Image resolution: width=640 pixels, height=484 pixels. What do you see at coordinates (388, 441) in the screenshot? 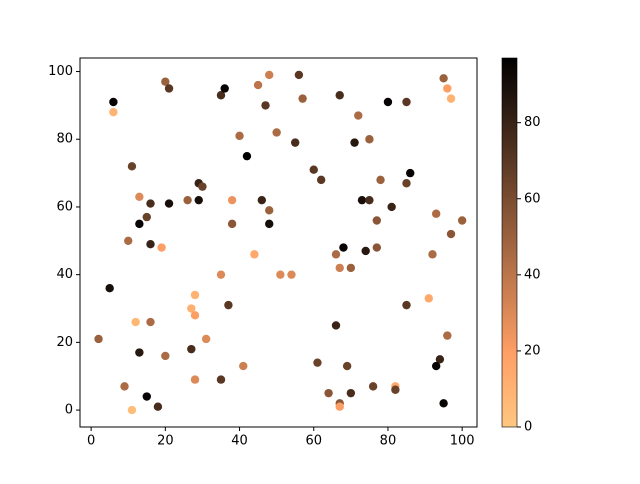
I see `x-tick-label: 80` at bounding box center [388, 441].